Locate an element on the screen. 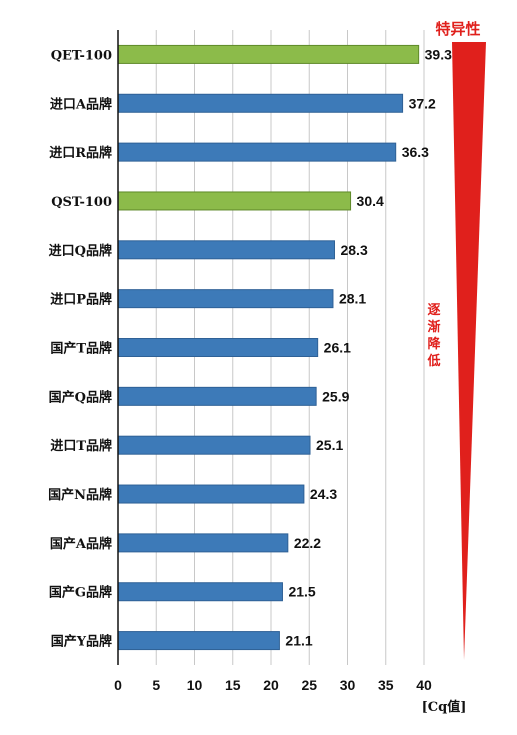  x-tick-labels: 0 5 10 15 20 25 30 35 40 is located at coordinates (273, 685).